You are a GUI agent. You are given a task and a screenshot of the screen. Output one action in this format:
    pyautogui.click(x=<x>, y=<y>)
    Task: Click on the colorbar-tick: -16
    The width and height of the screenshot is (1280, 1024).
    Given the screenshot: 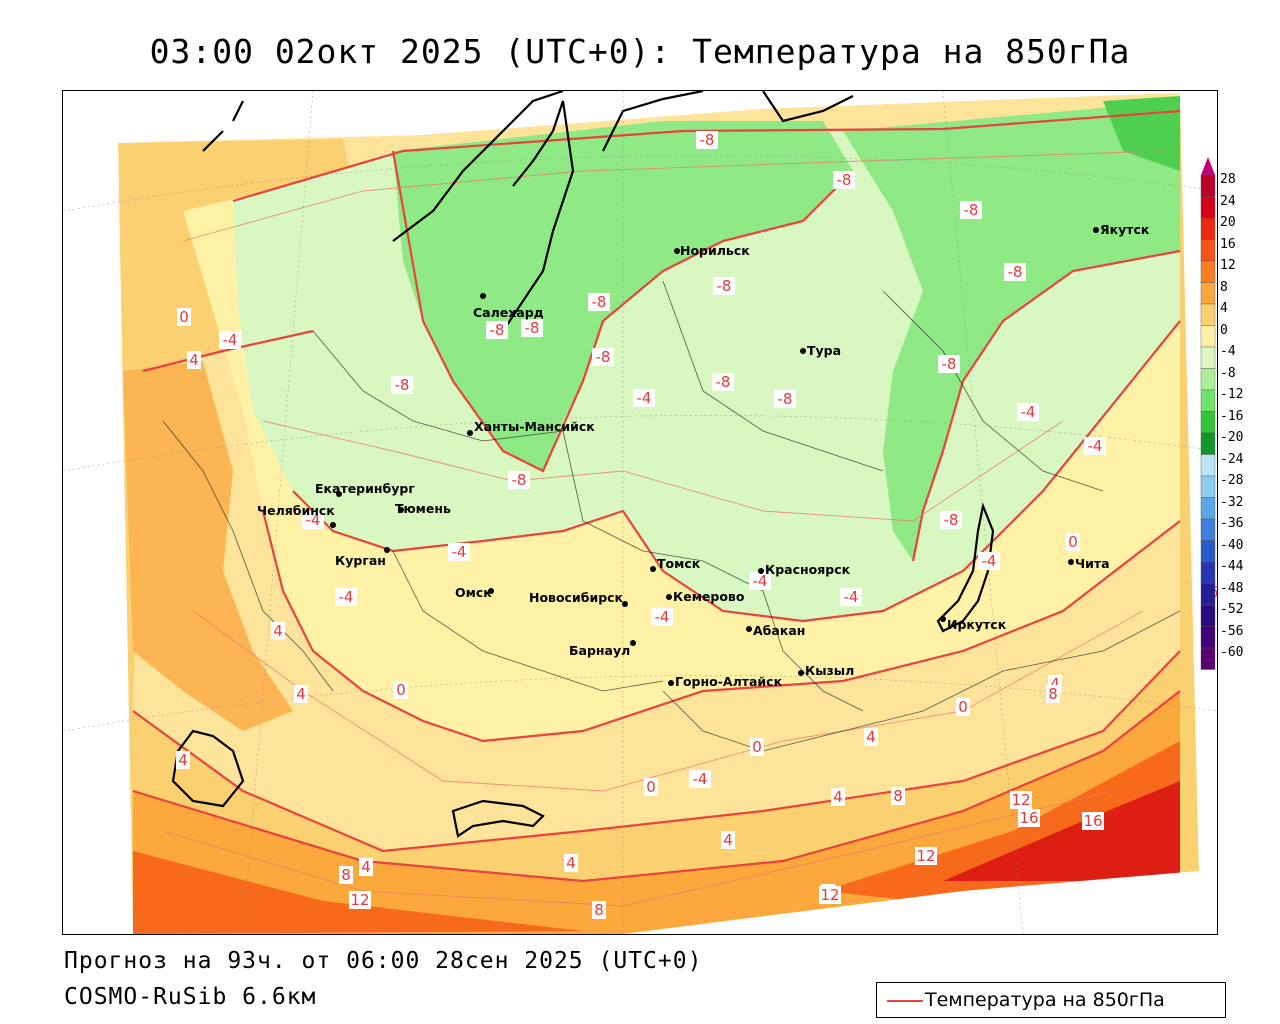 What is the action you would take?
    pyautogui.click(x=1232, y=416)
    